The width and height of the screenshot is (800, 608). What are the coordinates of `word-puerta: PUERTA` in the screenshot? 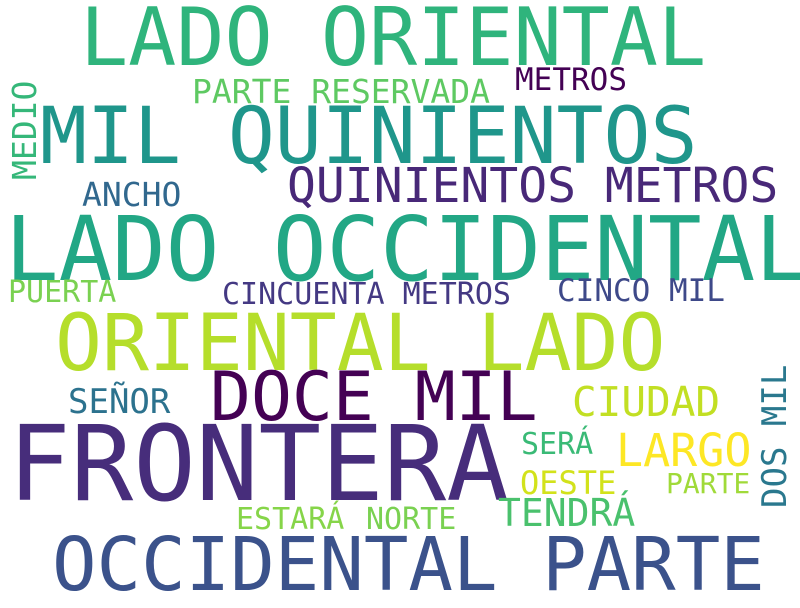 It's located at (62, 292).